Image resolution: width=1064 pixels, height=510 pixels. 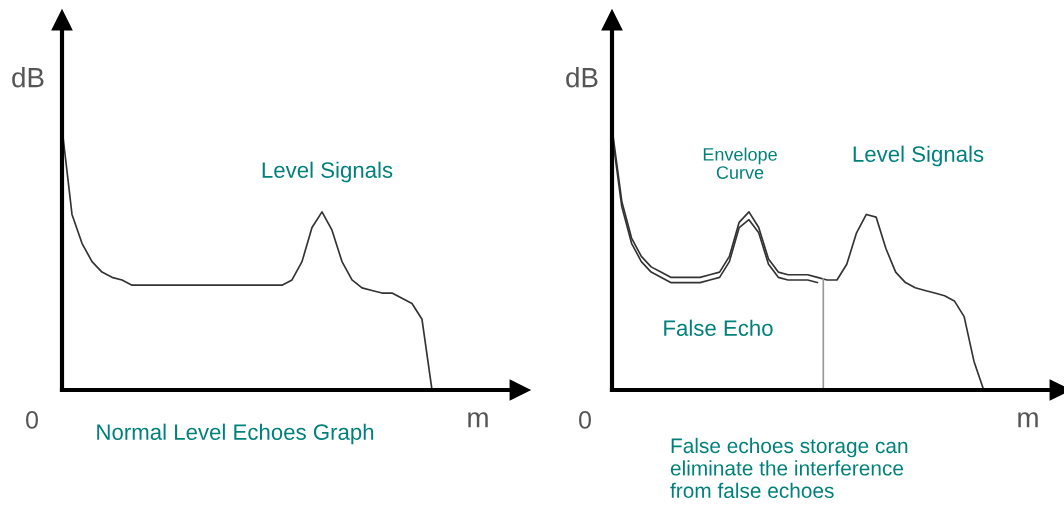 I want to click on annotation: False Echo, so click(x=718, y=327).